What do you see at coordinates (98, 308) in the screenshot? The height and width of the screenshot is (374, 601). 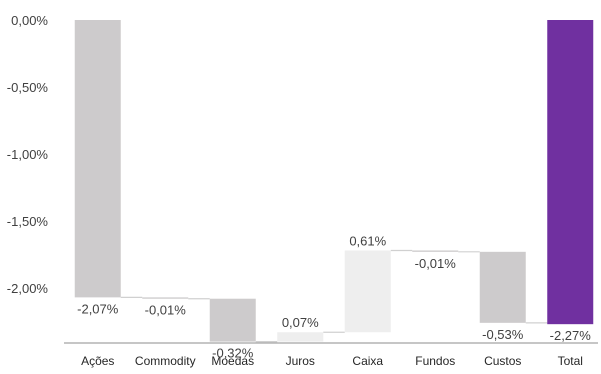 I see `value-label: -2,07%` at bounding box center [98, 308].